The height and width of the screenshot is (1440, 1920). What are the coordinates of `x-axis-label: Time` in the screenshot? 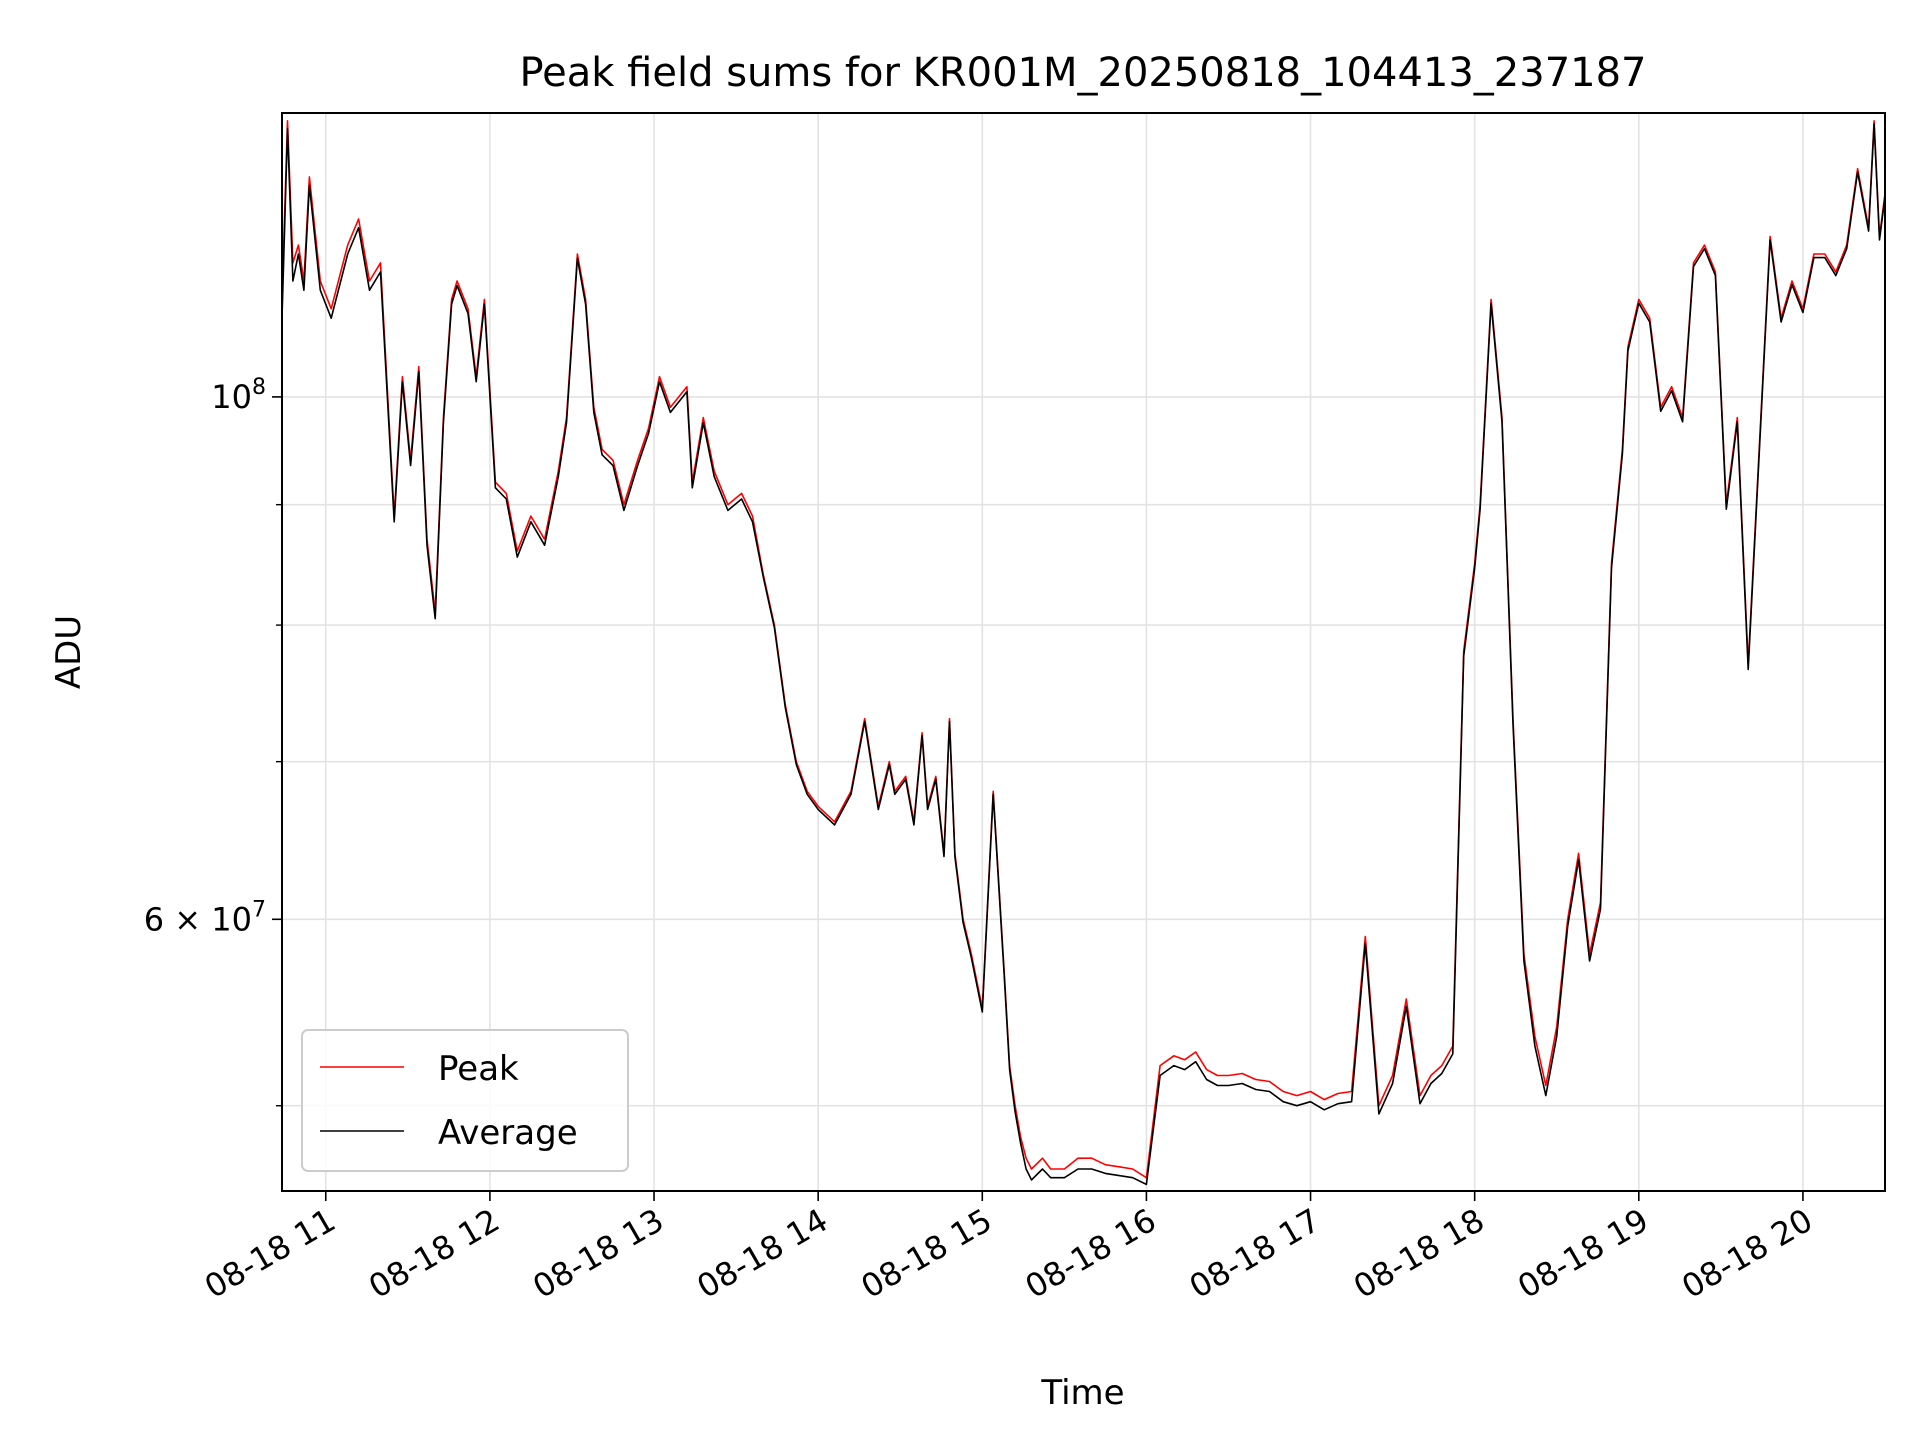 It's located at (1082, 1393).